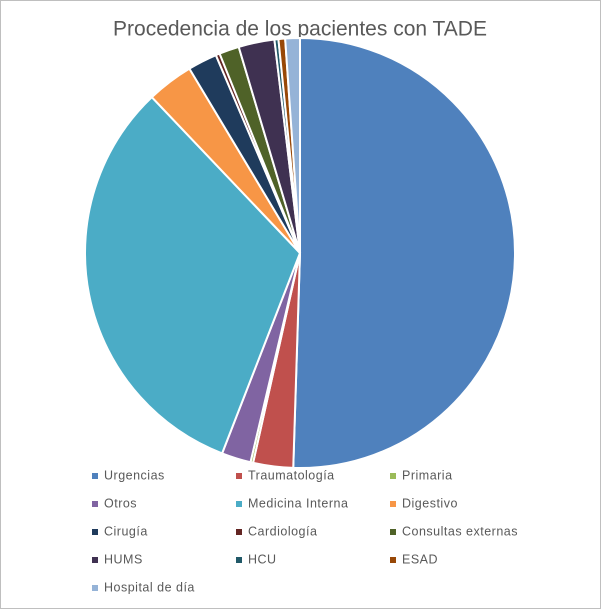  I want to click on legend-label: Cardiología, so click(282, 531).